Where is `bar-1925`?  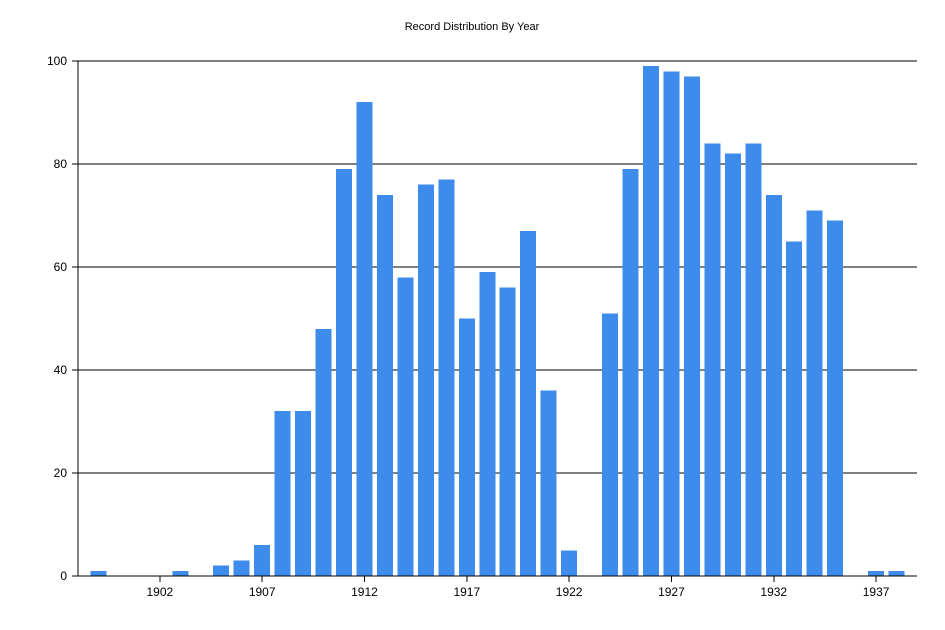 bar-1925 is located at coordinates (630, 372).